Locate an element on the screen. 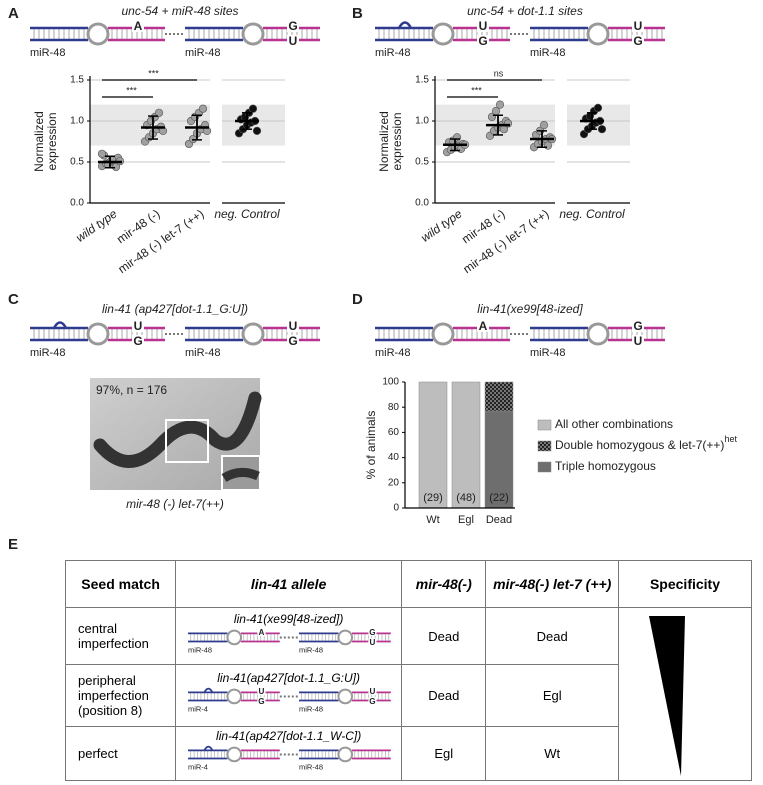 The image size is (763, 785). n-label: (22) is located at coordinates (499, 498).